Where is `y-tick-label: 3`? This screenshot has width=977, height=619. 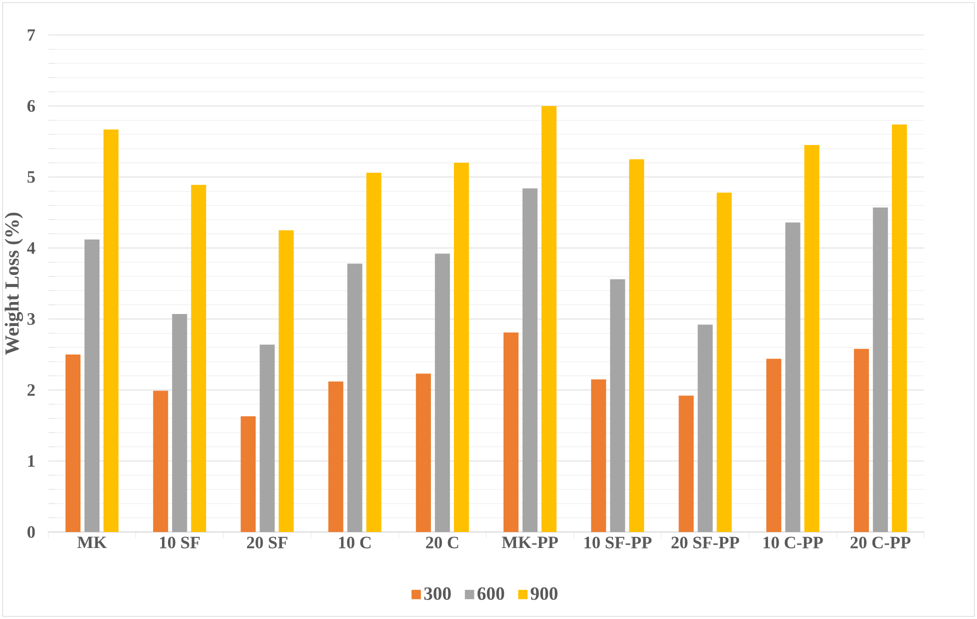
y-tick-label: 3 is located at coordinates (31, 319).